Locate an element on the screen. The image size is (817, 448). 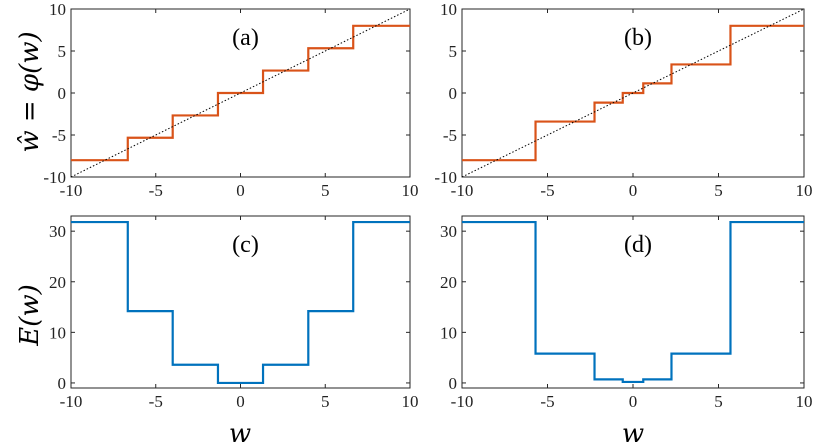
panel-label: (c) is located at coordinates (245, 245).